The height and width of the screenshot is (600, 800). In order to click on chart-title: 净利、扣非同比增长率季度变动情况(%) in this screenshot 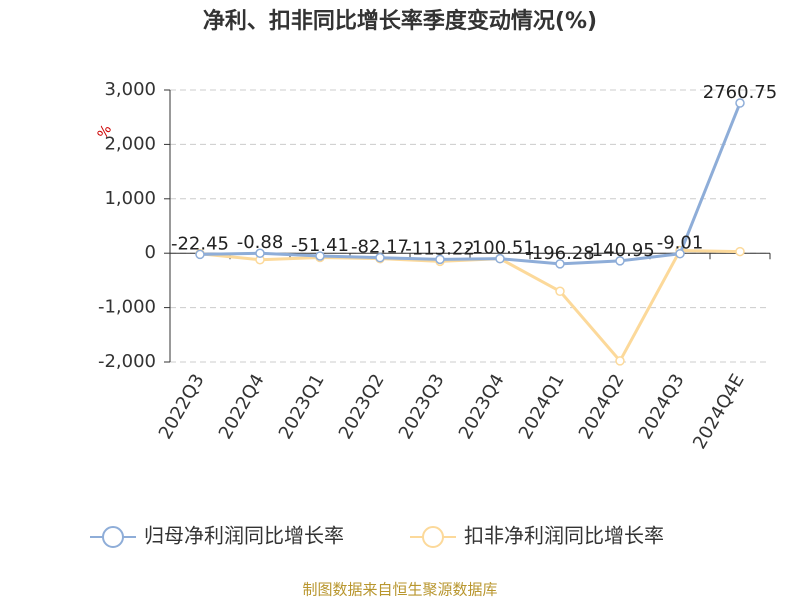, I will do `click(400, 21)`.